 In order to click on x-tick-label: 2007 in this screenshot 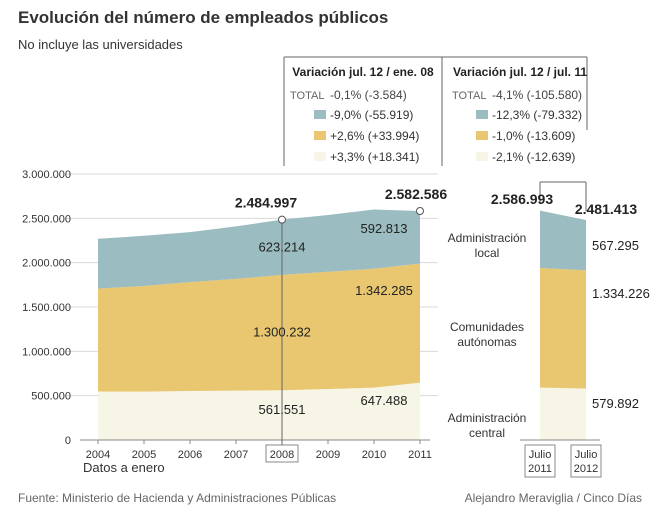, I will do `click(236, 455)`.